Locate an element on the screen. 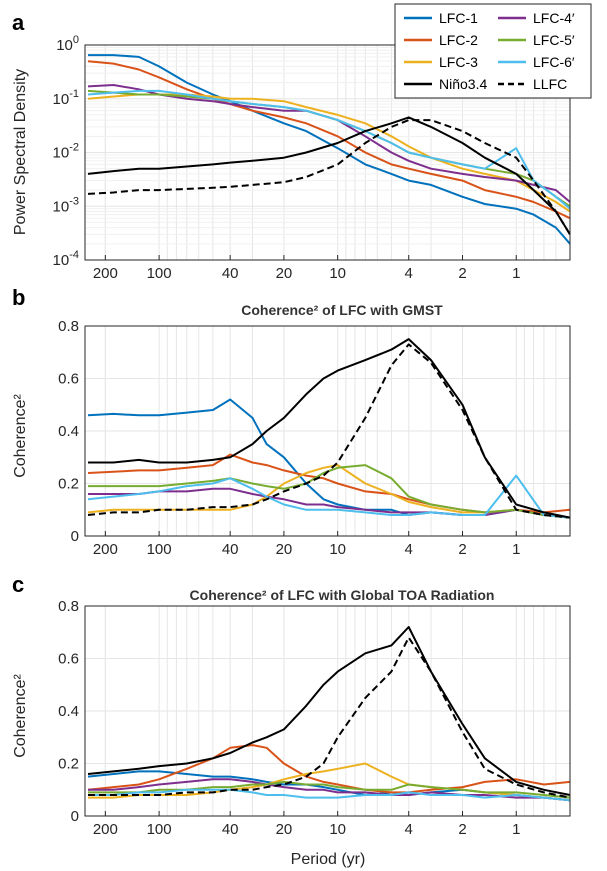 This screenshot has width=607, height=871. panel-c-letter: c is located at coordinates (18, 584).